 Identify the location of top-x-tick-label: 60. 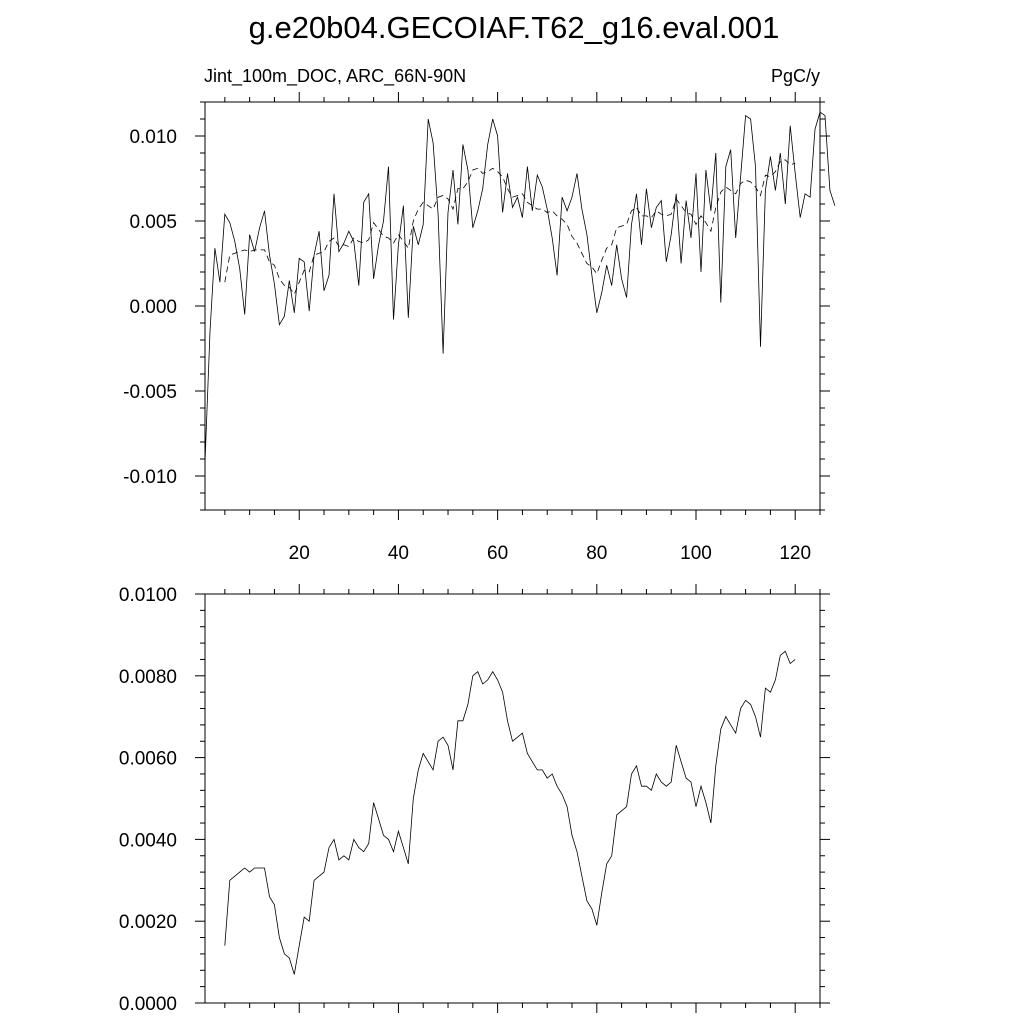
(497, 553).